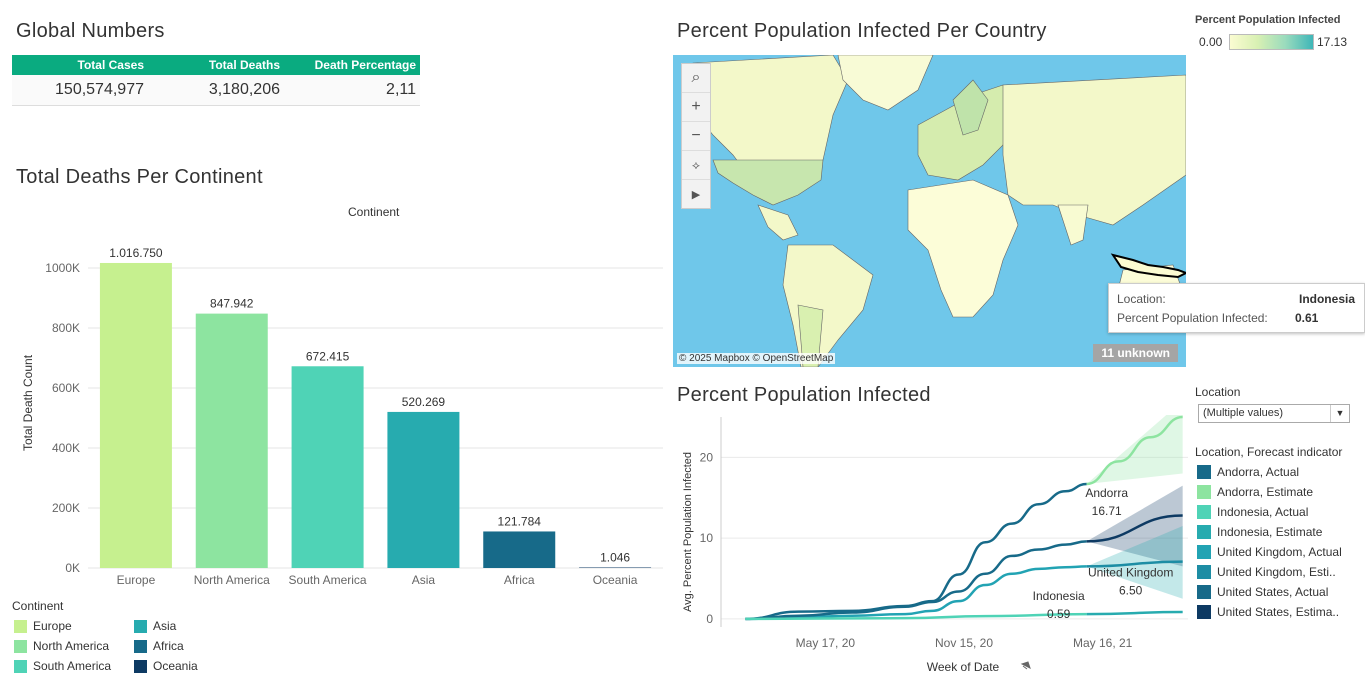 The width and height of the screenshot is (1365, 690). Describe the element at coordinates (696, 194) in the screenshot. I see `play-icon: ▶` at that location.